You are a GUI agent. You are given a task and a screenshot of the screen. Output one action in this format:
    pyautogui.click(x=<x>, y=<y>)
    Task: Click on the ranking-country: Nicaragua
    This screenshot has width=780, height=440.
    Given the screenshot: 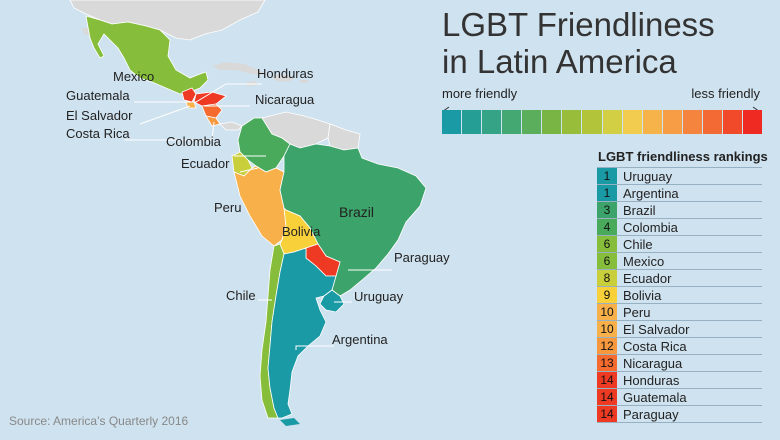 What is the action you would take?
    pyautogui.click(x=689, y=363)
    